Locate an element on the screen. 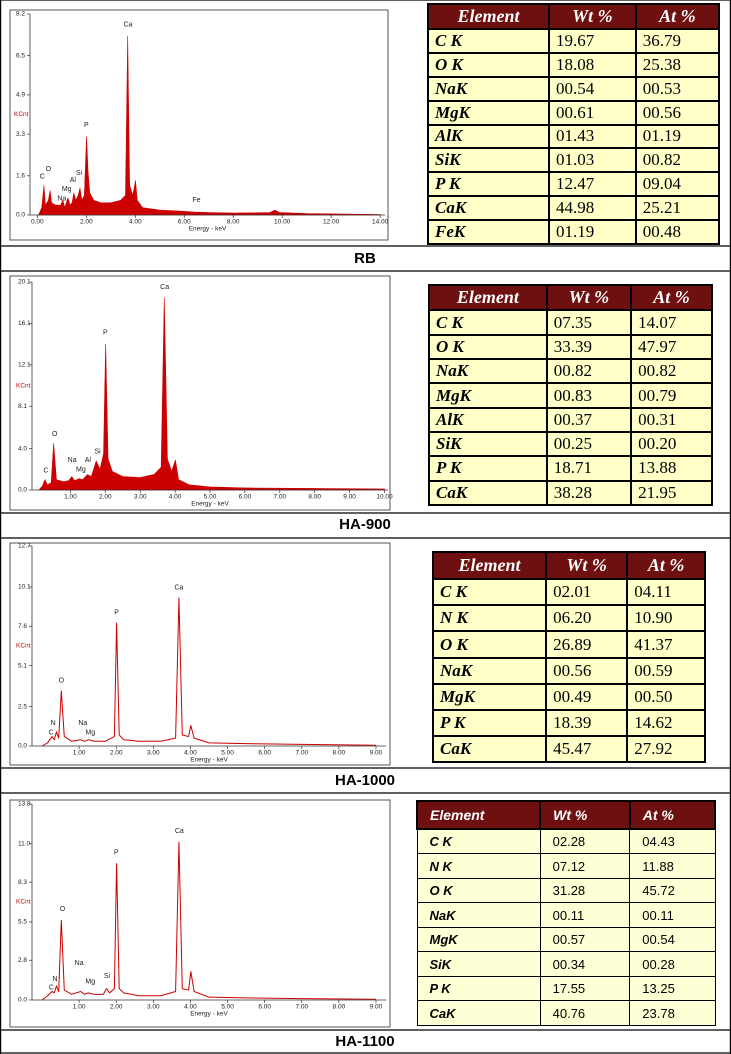 The height and width of the screenshot is (1054, 731). value-cell: 00.20 is located at coordinates (671, 444).